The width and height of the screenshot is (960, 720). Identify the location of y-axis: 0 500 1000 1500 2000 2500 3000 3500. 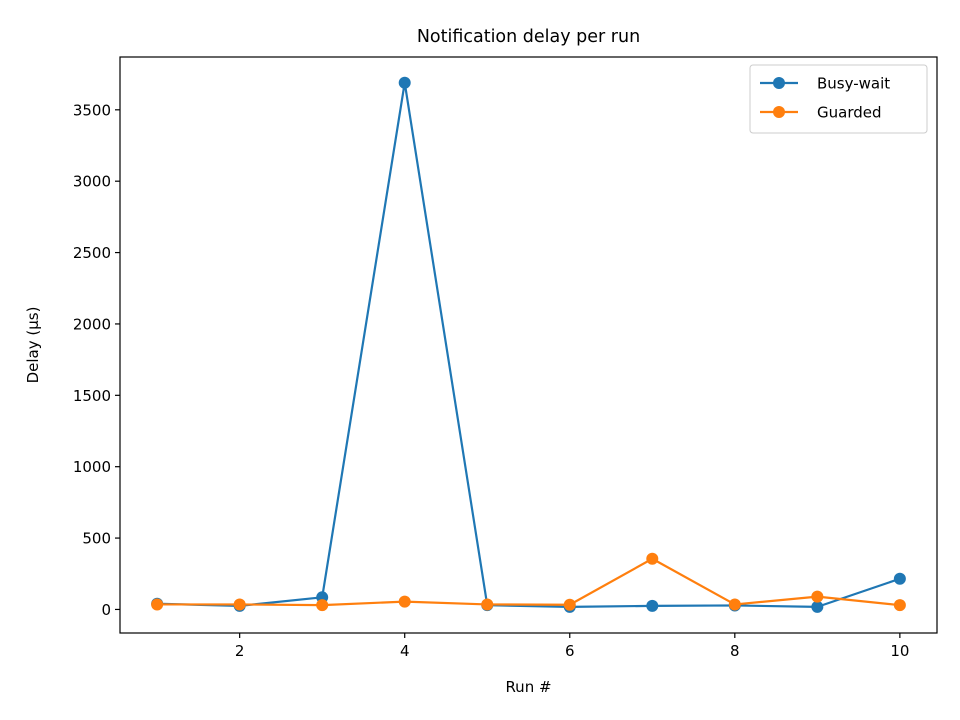
(96, 360).